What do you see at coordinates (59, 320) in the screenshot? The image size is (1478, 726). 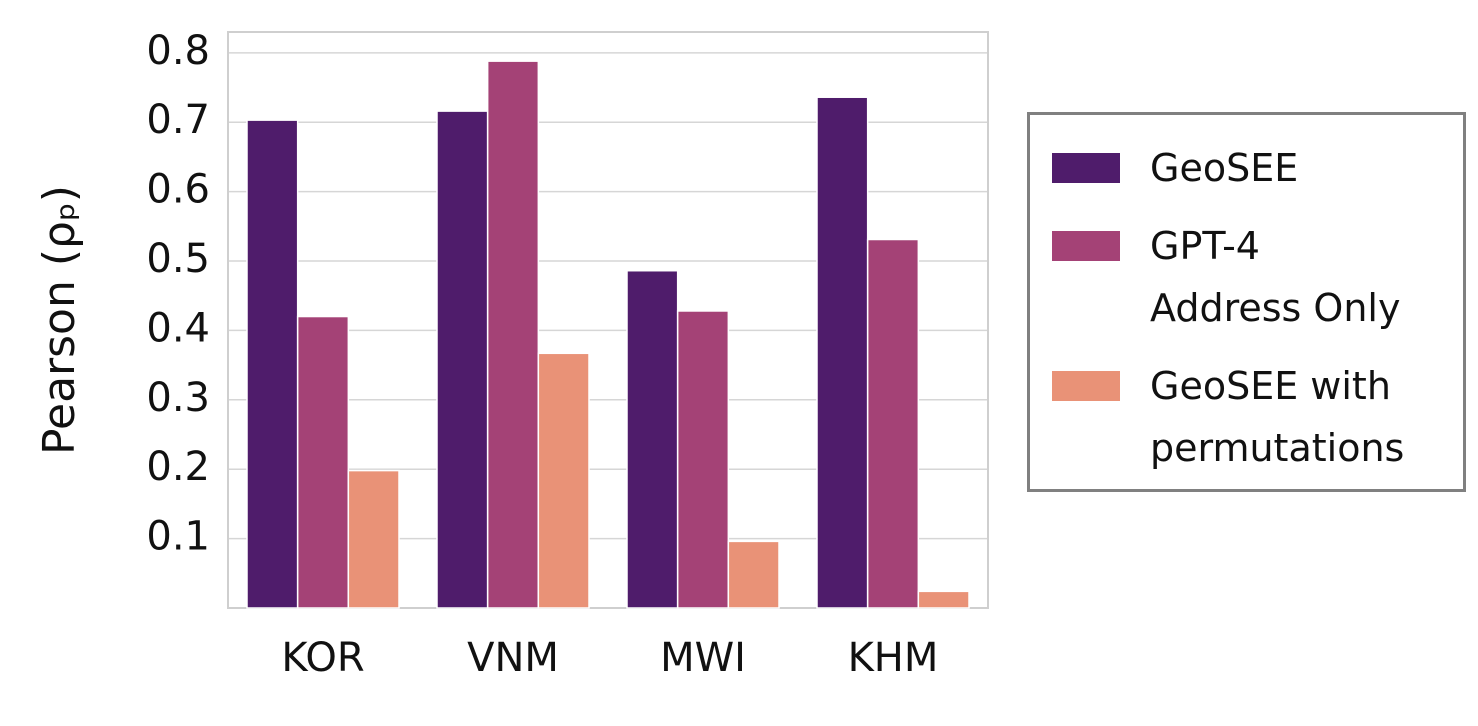 I see `y-axis-label: Pearson (ρₚ)` at bounding box center [59, 320].